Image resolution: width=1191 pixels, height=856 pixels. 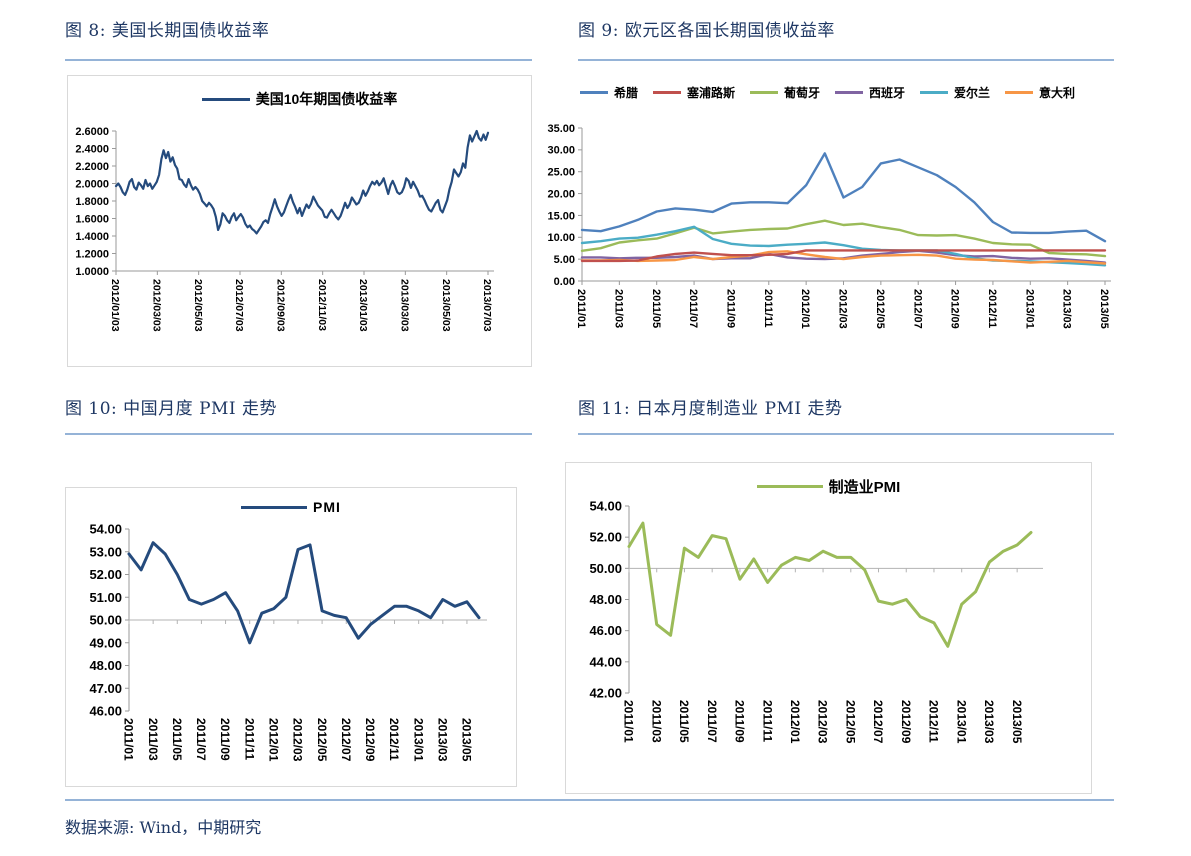 What do you see at coordinates (105, 688) in the screenshot?
I see `y-tick-label: 47.00` at bounding box center [105, 688].